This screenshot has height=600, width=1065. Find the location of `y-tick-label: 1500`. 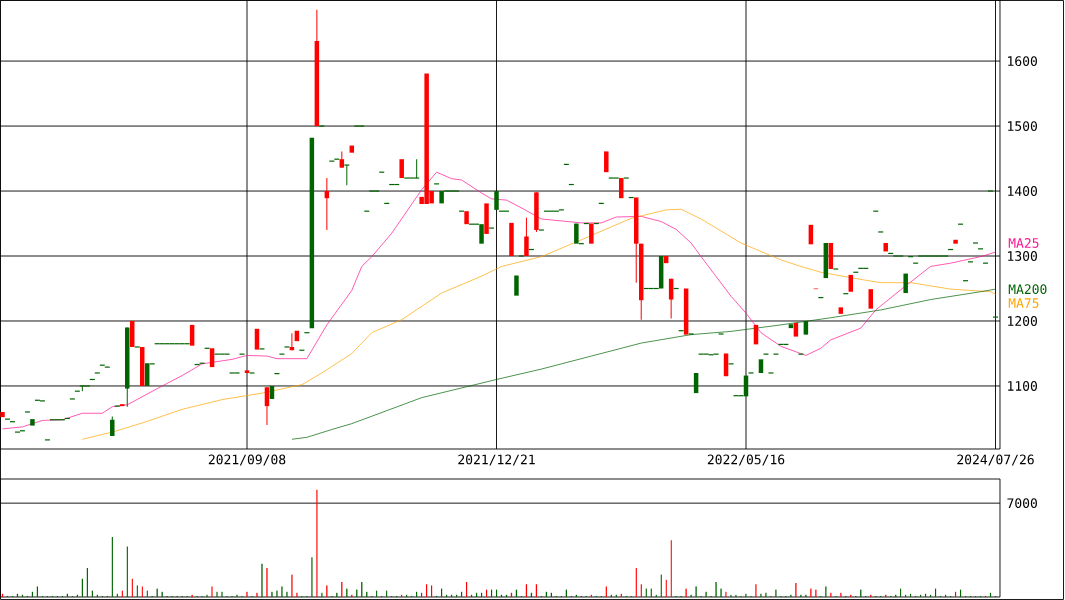

y-tick-label: 1500 is located at coordinates (1022, 126).